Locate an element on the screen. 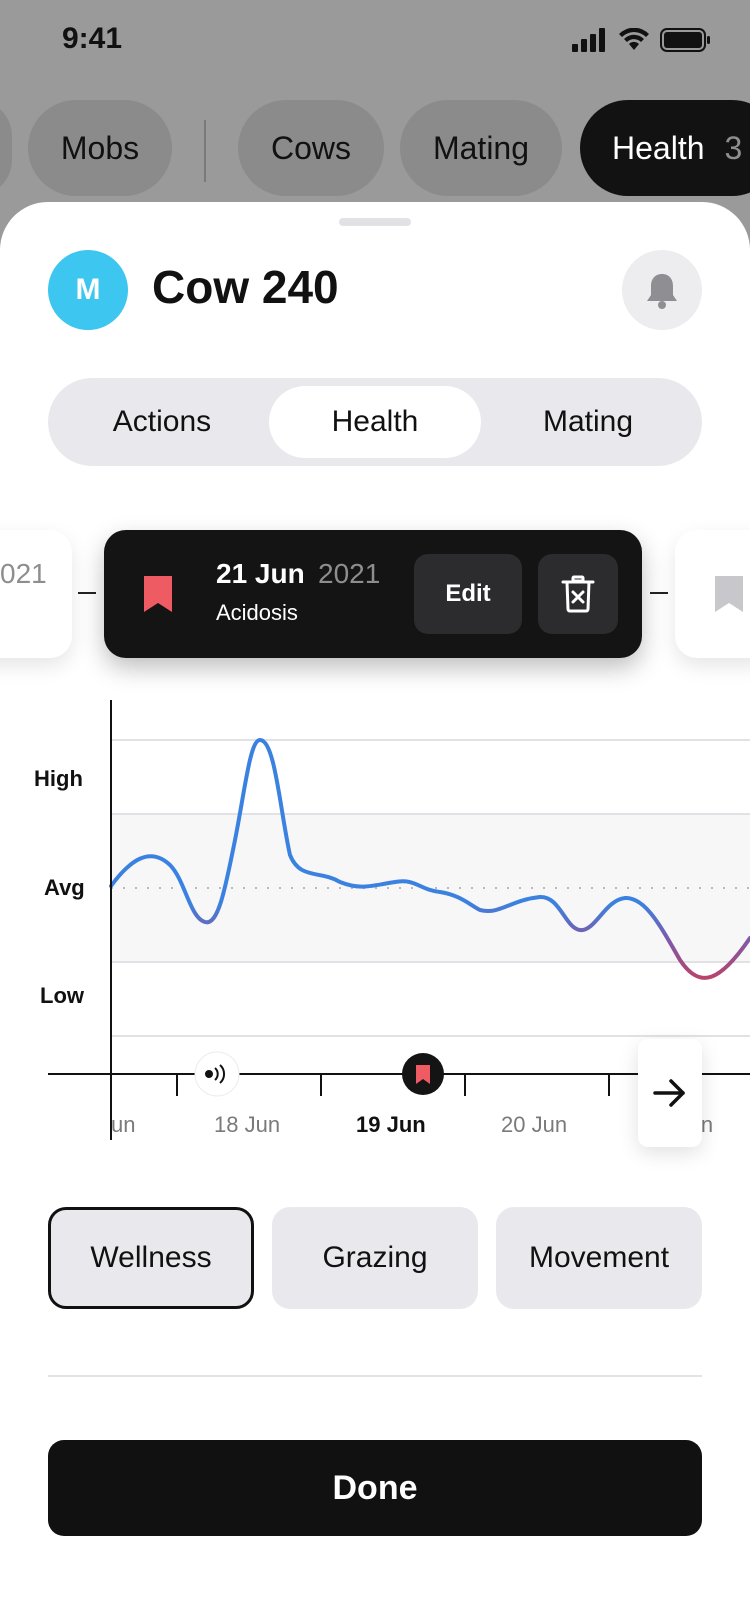  metric-tab-grazing: Grazing is located at coordinates (375, 1258).